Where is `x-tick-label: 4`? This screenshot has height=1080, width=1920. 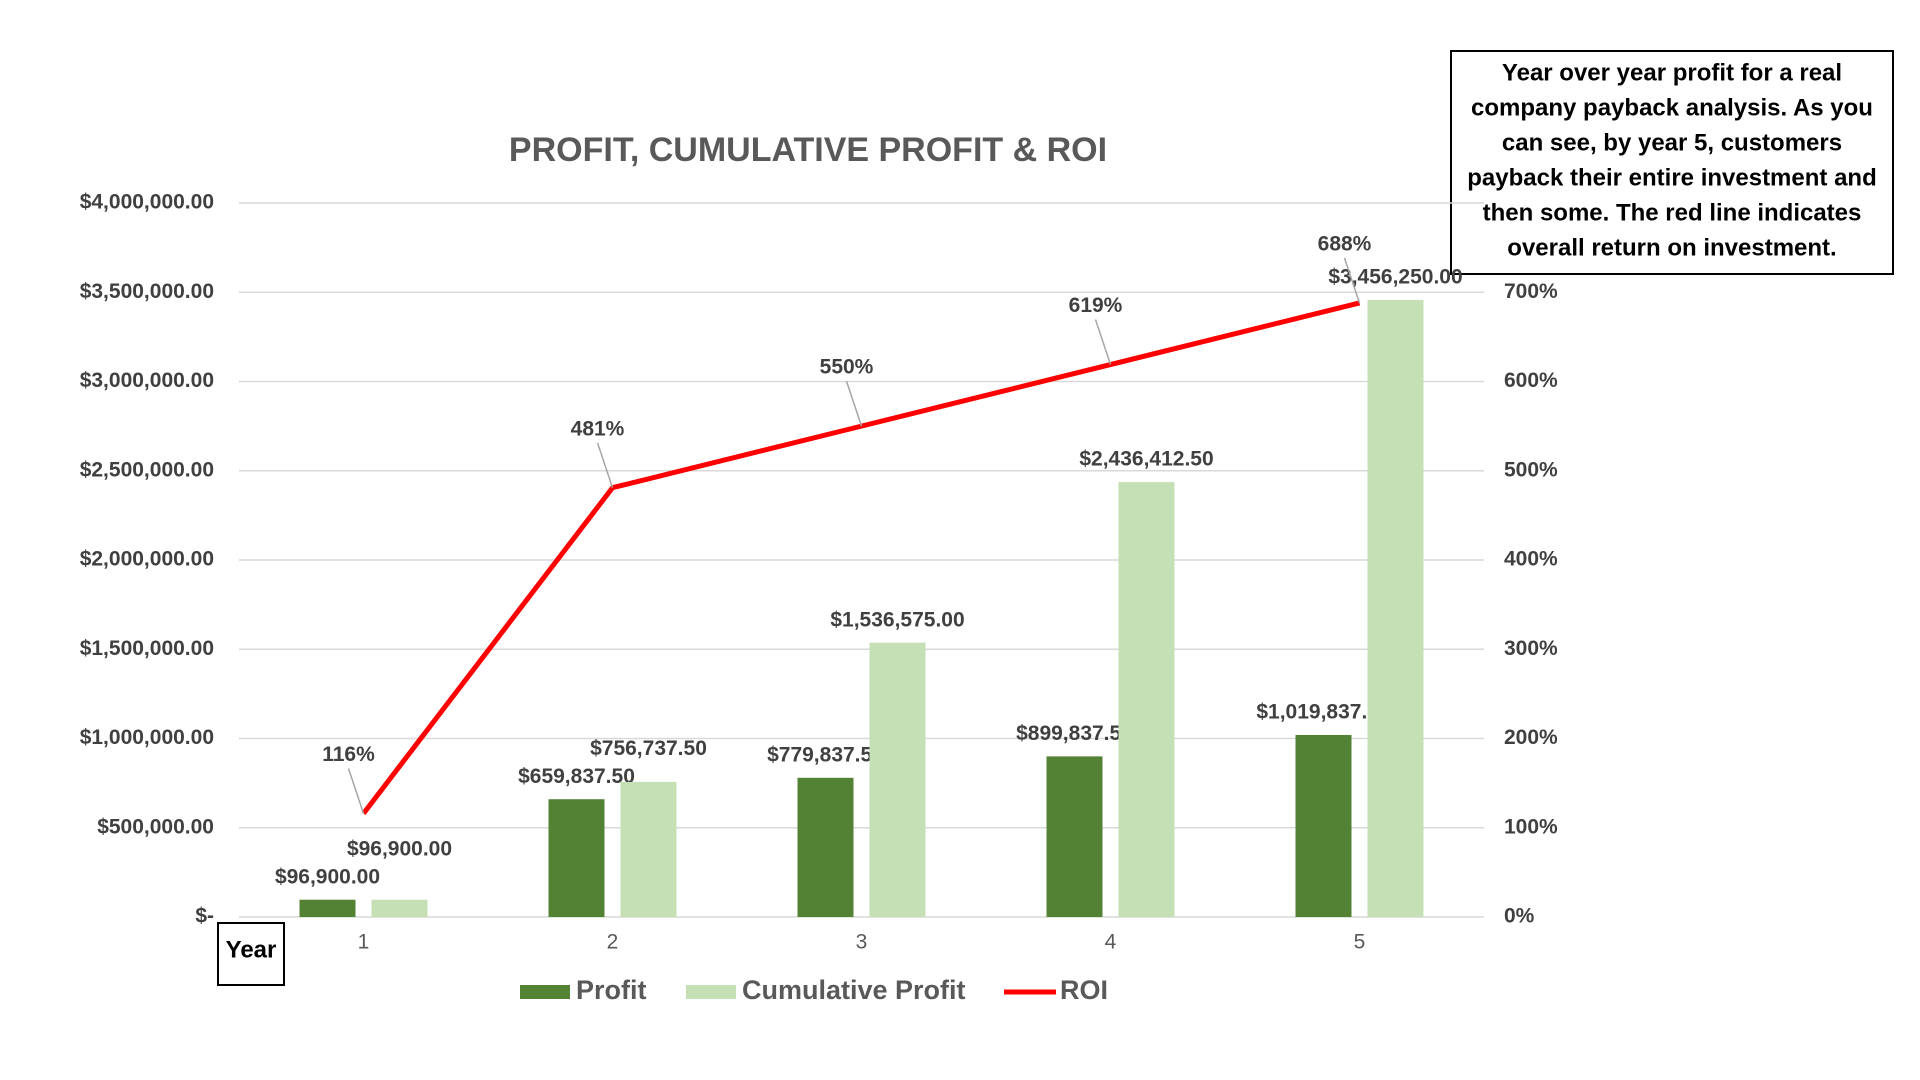
x-tick-label: 4 is located at coordinates (1111, 942).